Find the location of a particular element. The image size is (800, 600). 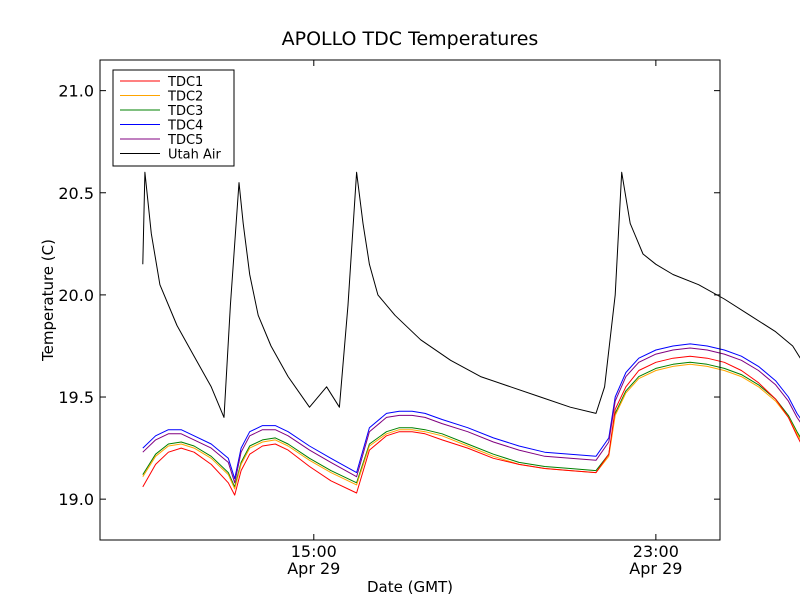

x-axis-label: Date (GMT) is located at coordinates (410, 587).